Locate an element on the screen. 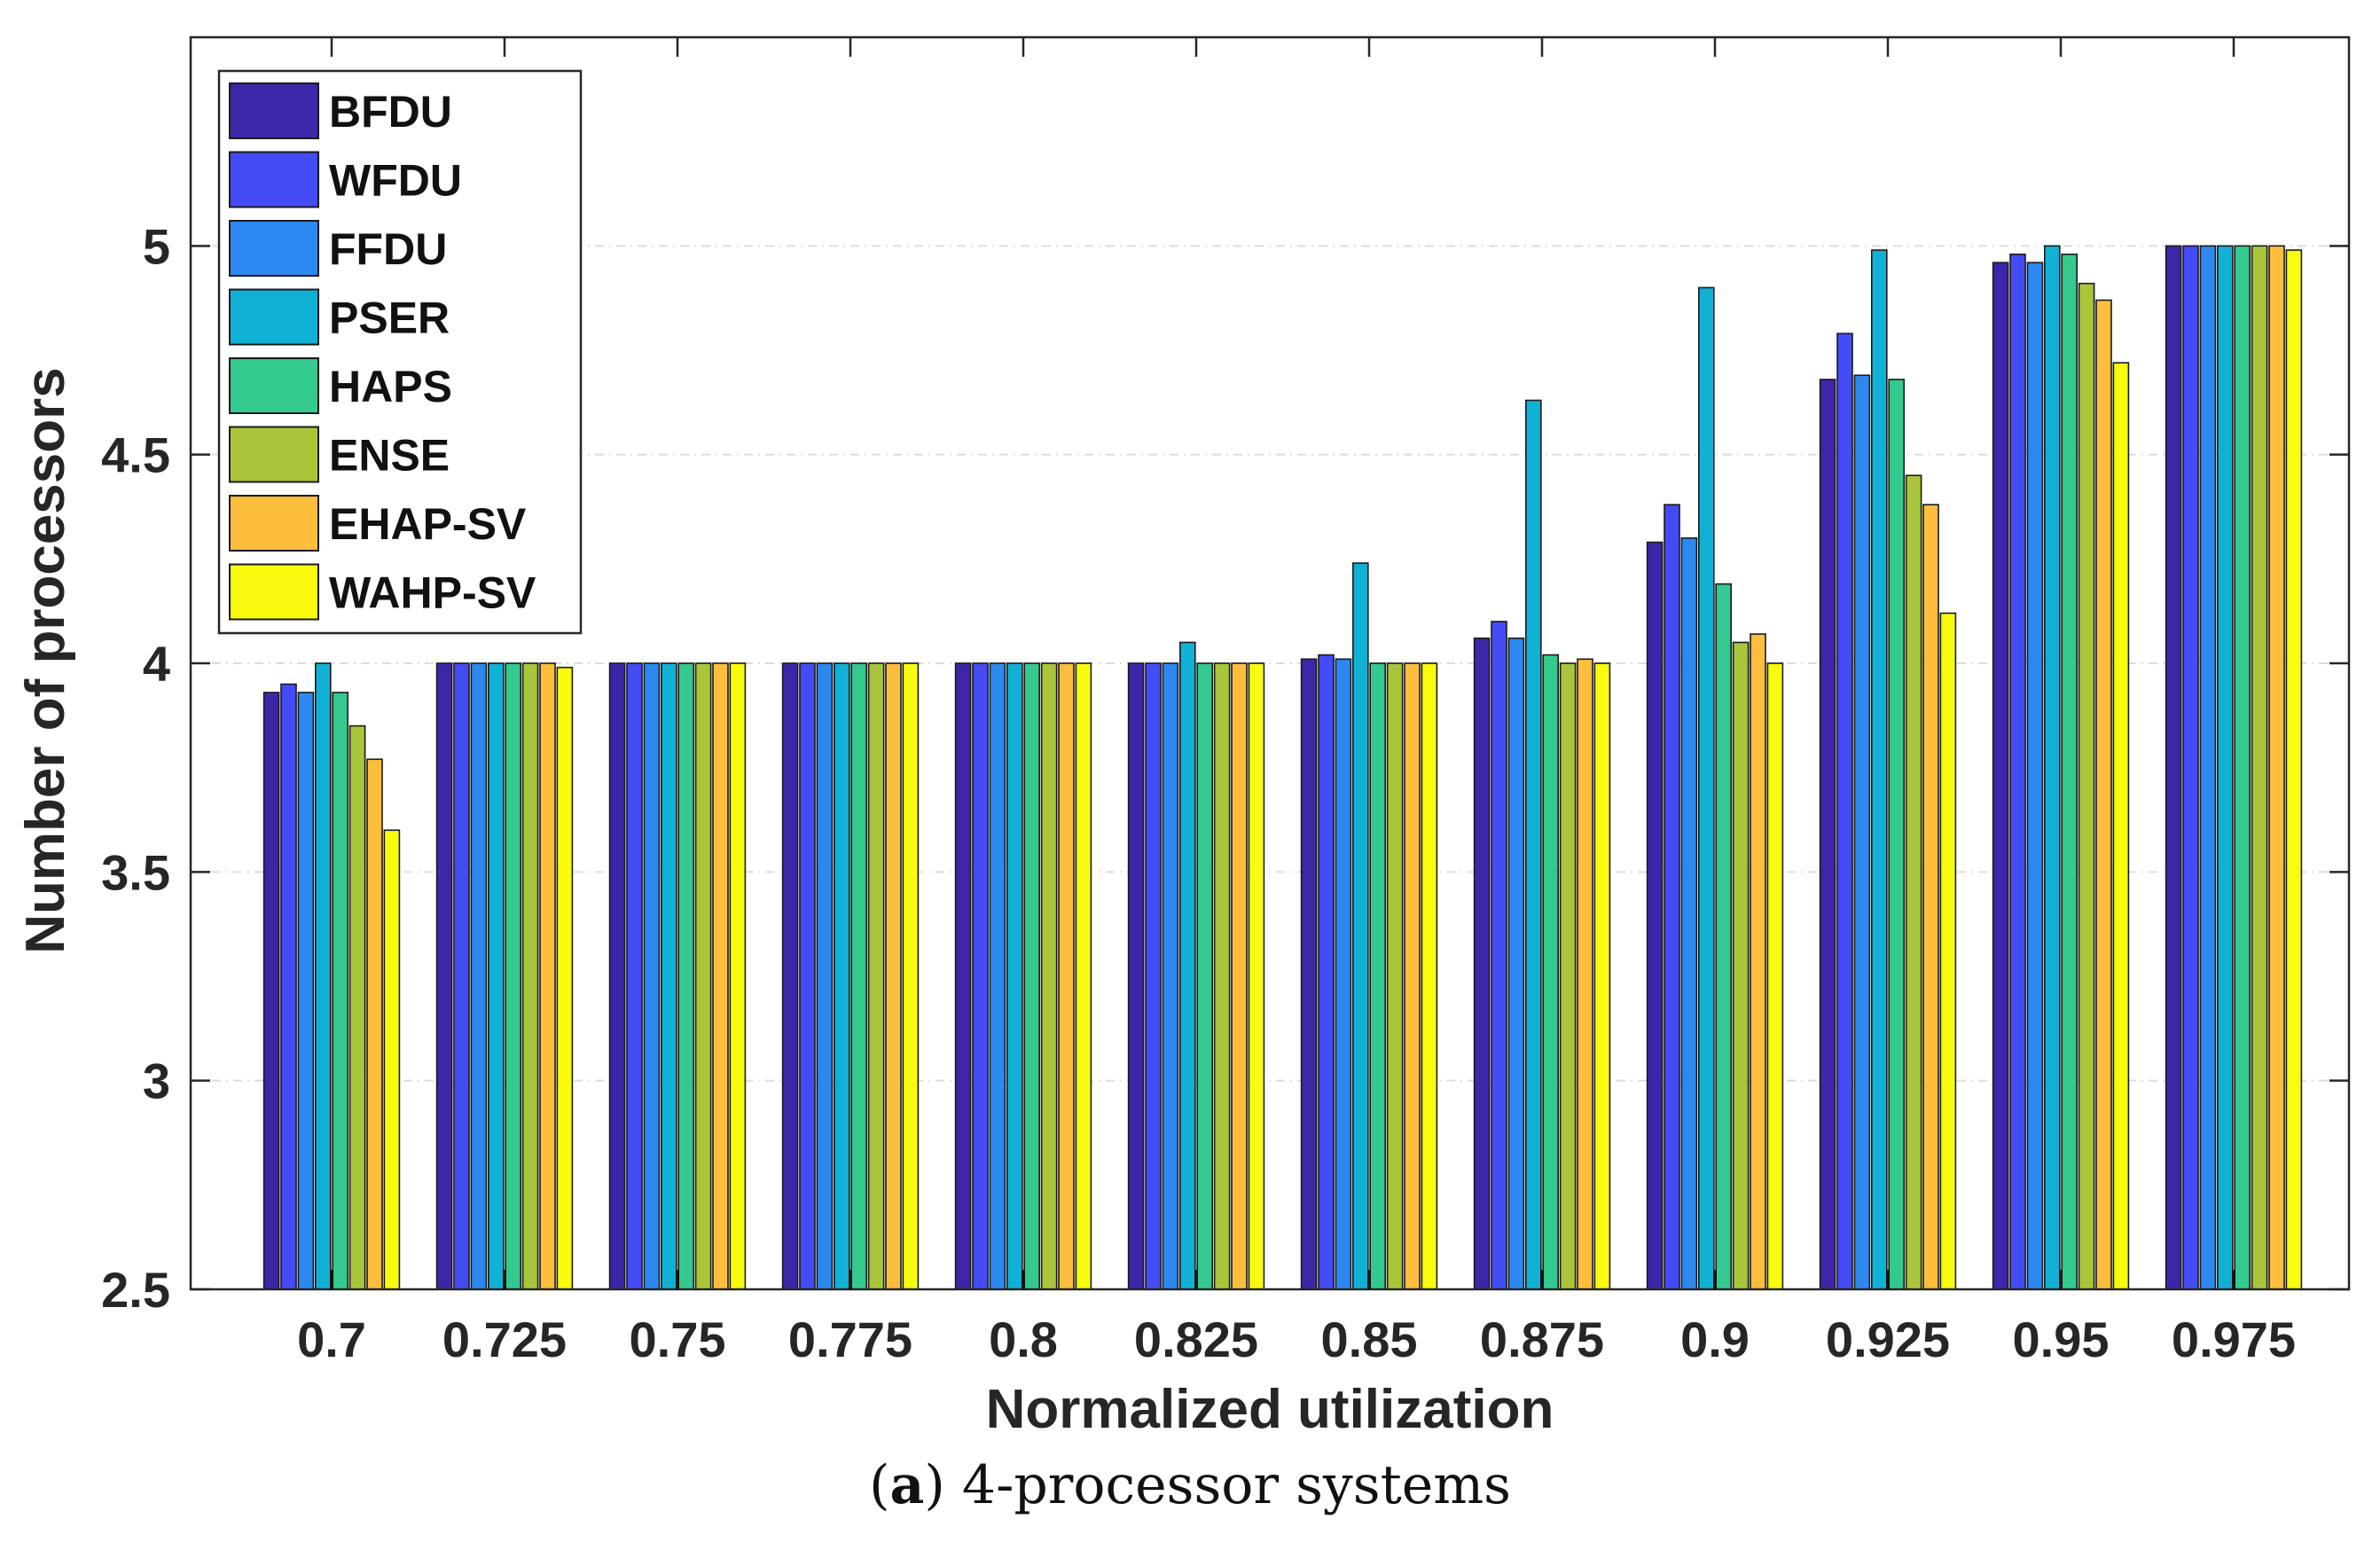 The width and height of the screenshot is (2380, 1558). bar-ense-0.85 is located at coordinates (1395, 976).